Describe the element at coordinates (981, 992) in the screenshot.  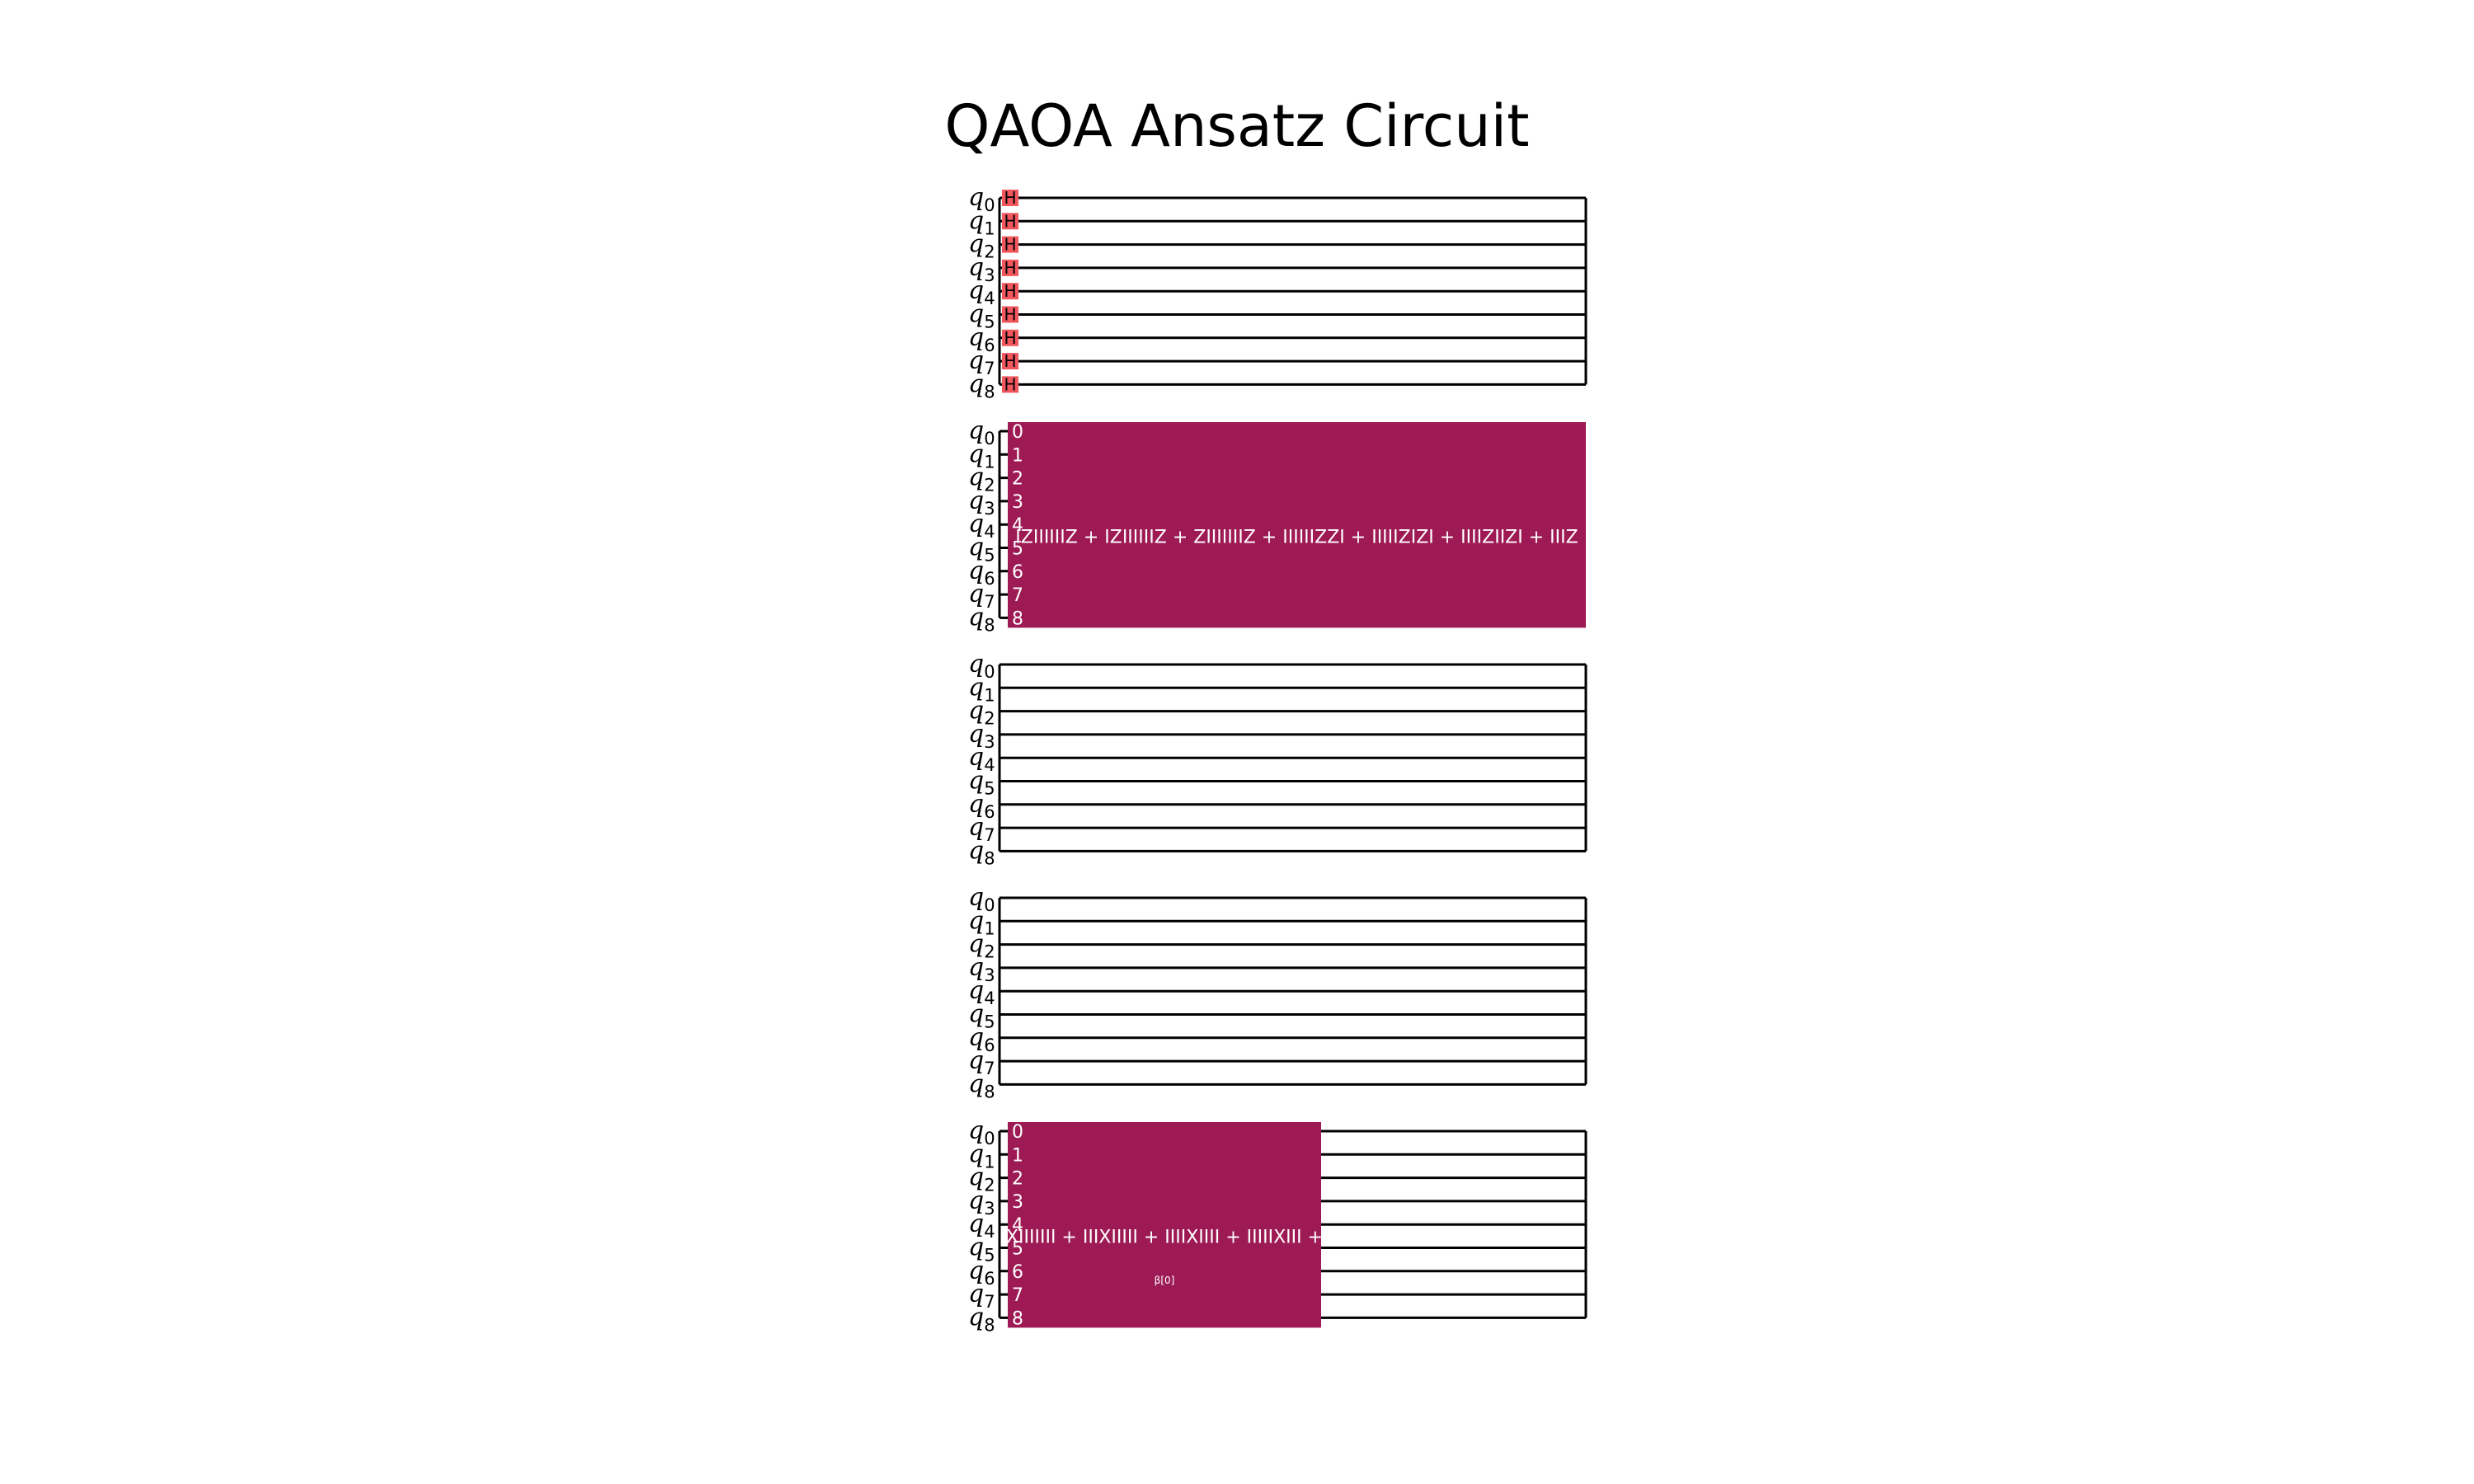
I see `qubit-label: q4` at that location.